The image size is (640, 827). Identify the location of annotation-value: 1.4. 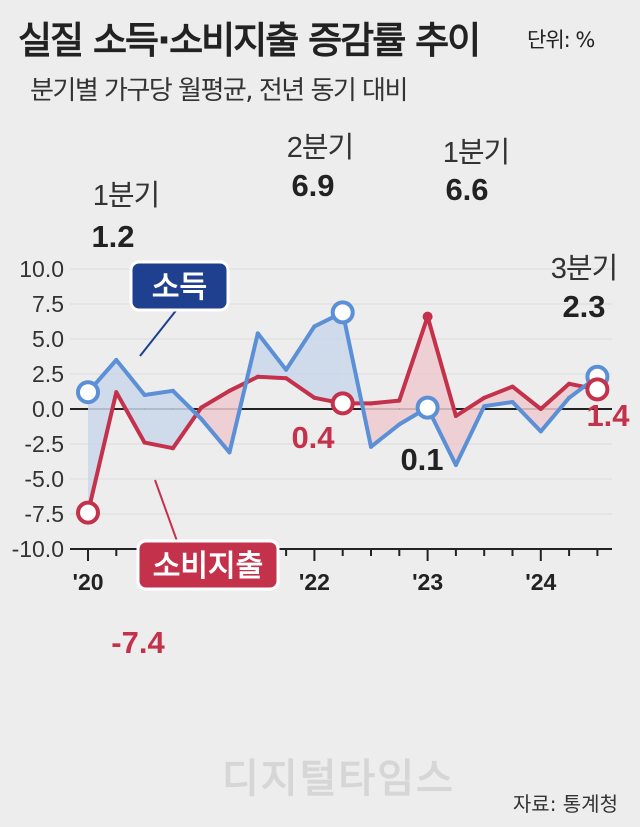
(608, 415).